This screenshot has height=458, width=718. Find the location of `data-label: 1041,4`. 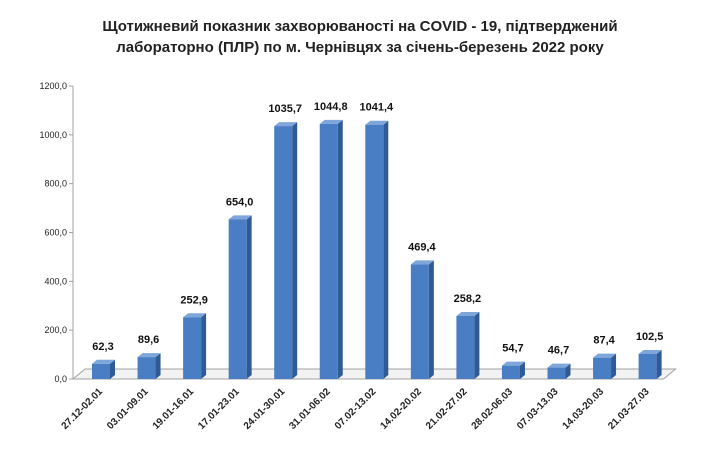

data-label: 1041,4 is located at coordinates (376, 108).